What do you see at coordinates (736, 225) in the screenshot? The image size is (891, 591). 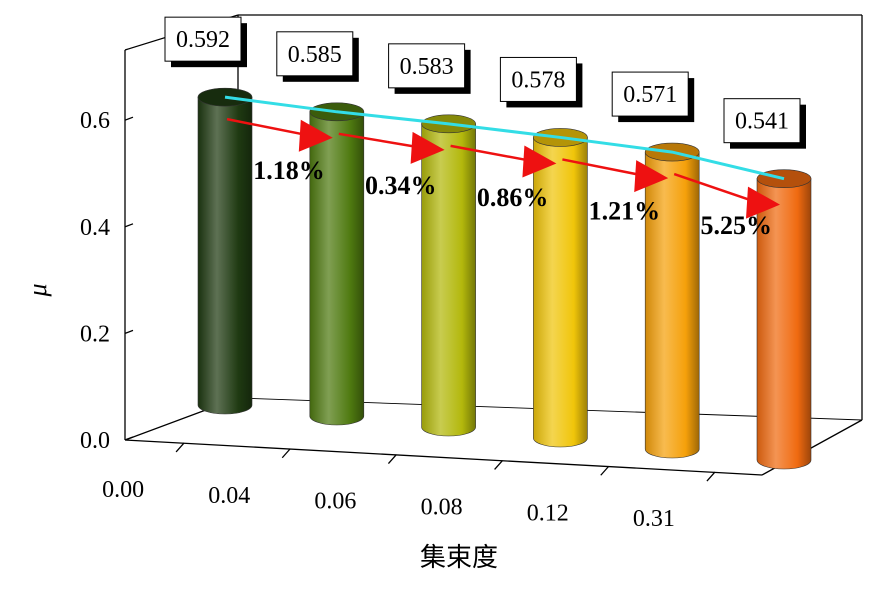 I see `decrease-label: 5.25%` at bounding box center [736, 225].